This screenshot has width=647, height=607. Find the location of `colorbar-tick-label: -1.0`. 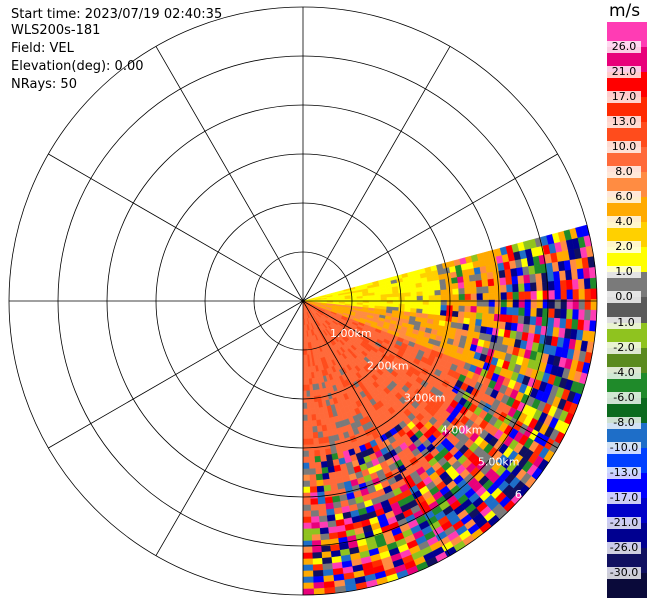

colorbar-tick-label: -1.0 is located at coordinates (624, 322).